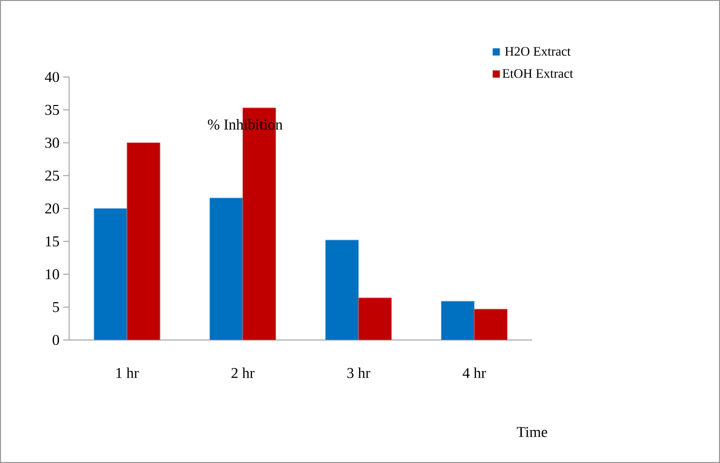  I want to click on x-axis-title: Time, so click(532, 432).